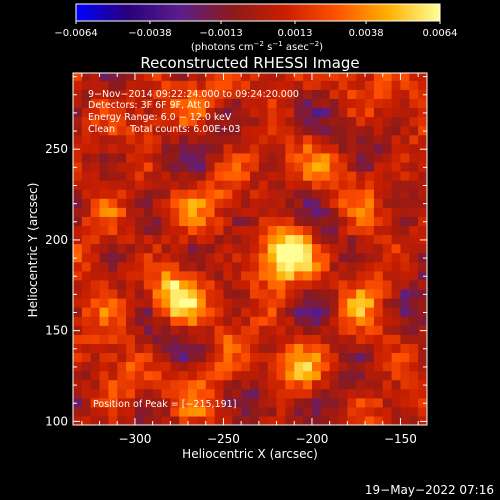 Image resolution: width=500 pixels, height=500 pixels. Describe the element at coordinates (56, 240) in the screenshot. I see `y-tick-label: 200` at that location.